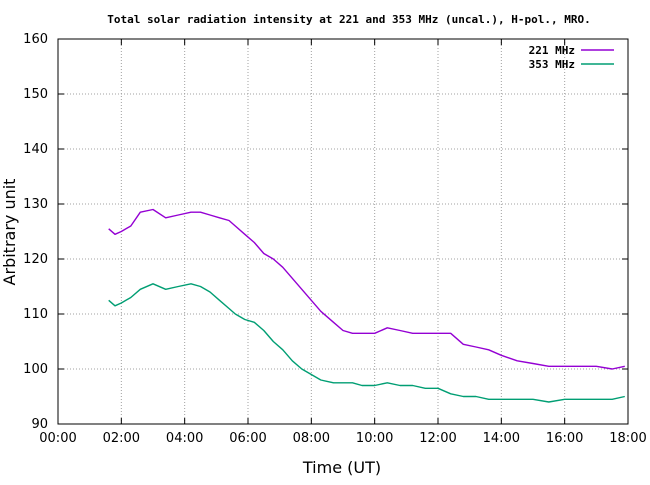 The width and height of the screenshot is (650, 485). What do you see at coordinates (57, 438) in the screenshot?
I see `x-tick-label: 00:00` at bounding box center [57, 438].